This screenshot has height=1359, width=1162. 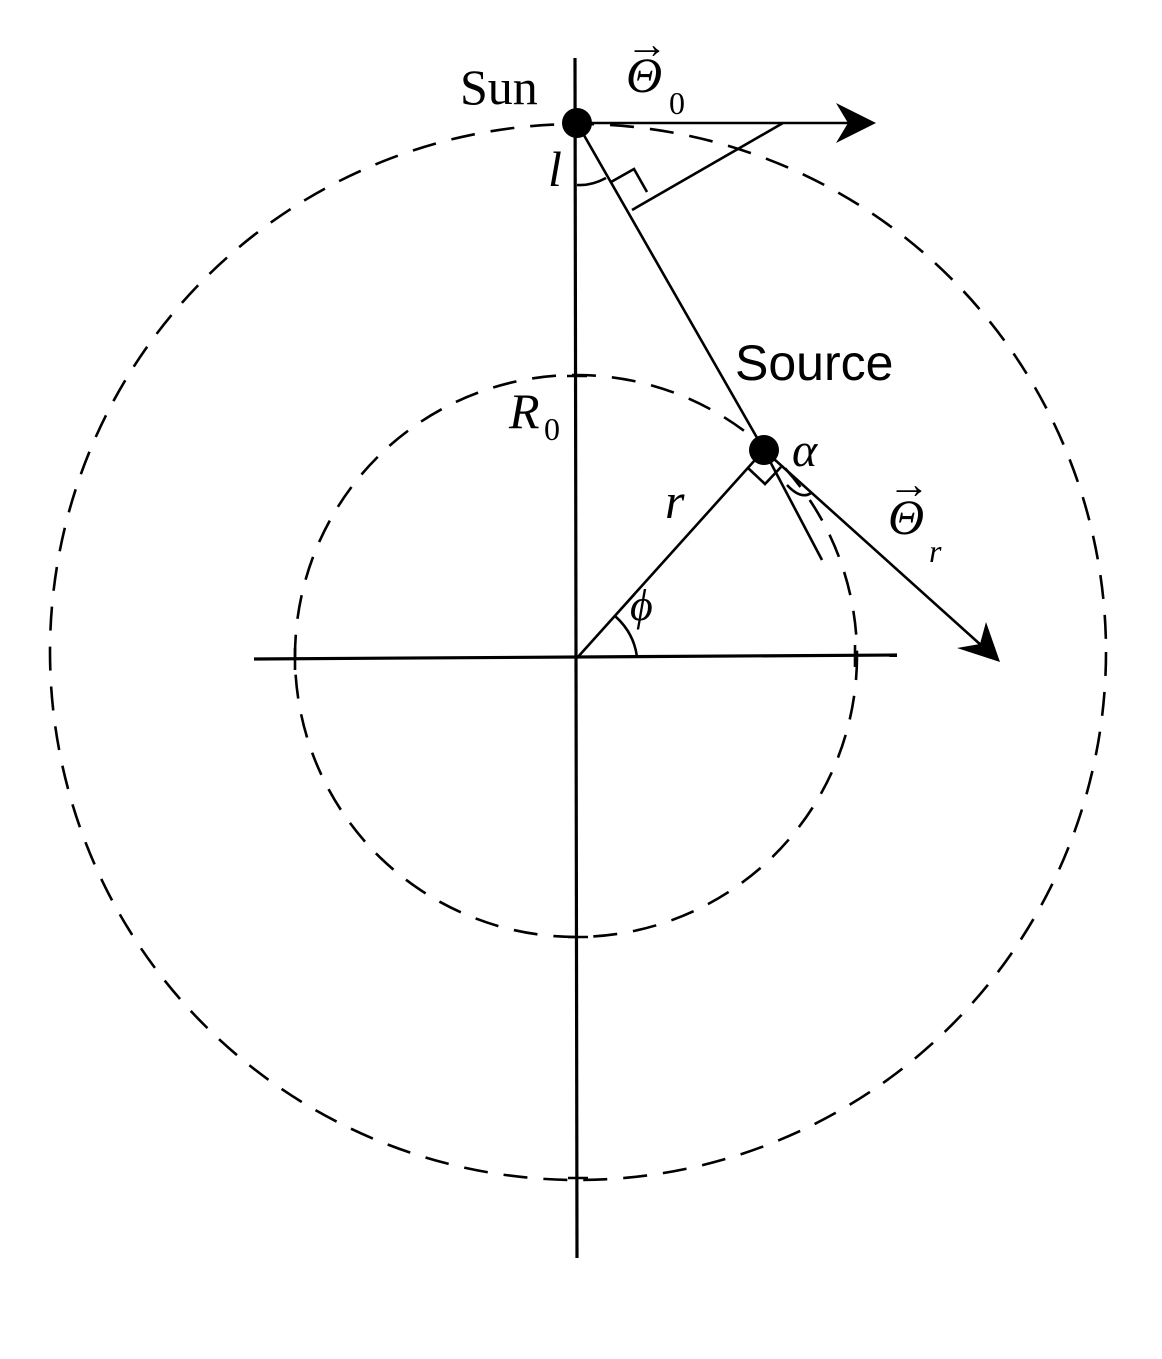 I want to click on angle-arc-l, so click(x=591, y=181).